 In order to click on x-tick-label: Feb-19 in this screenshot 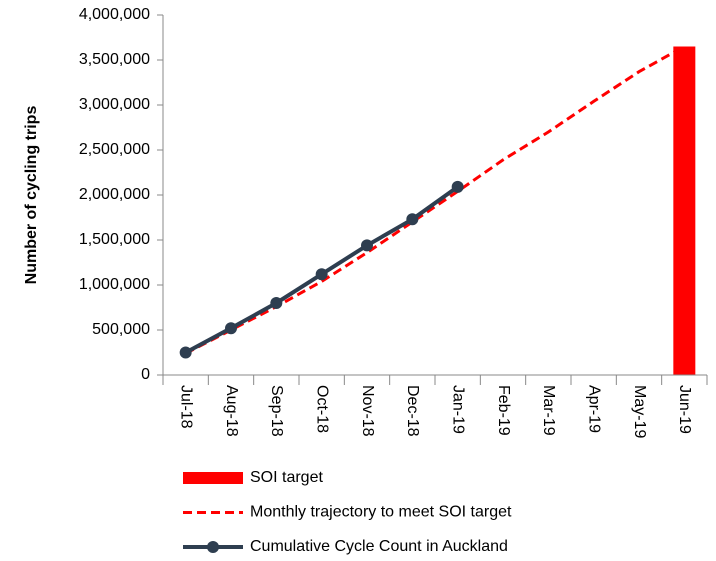, I will do `click(503, 410)`.